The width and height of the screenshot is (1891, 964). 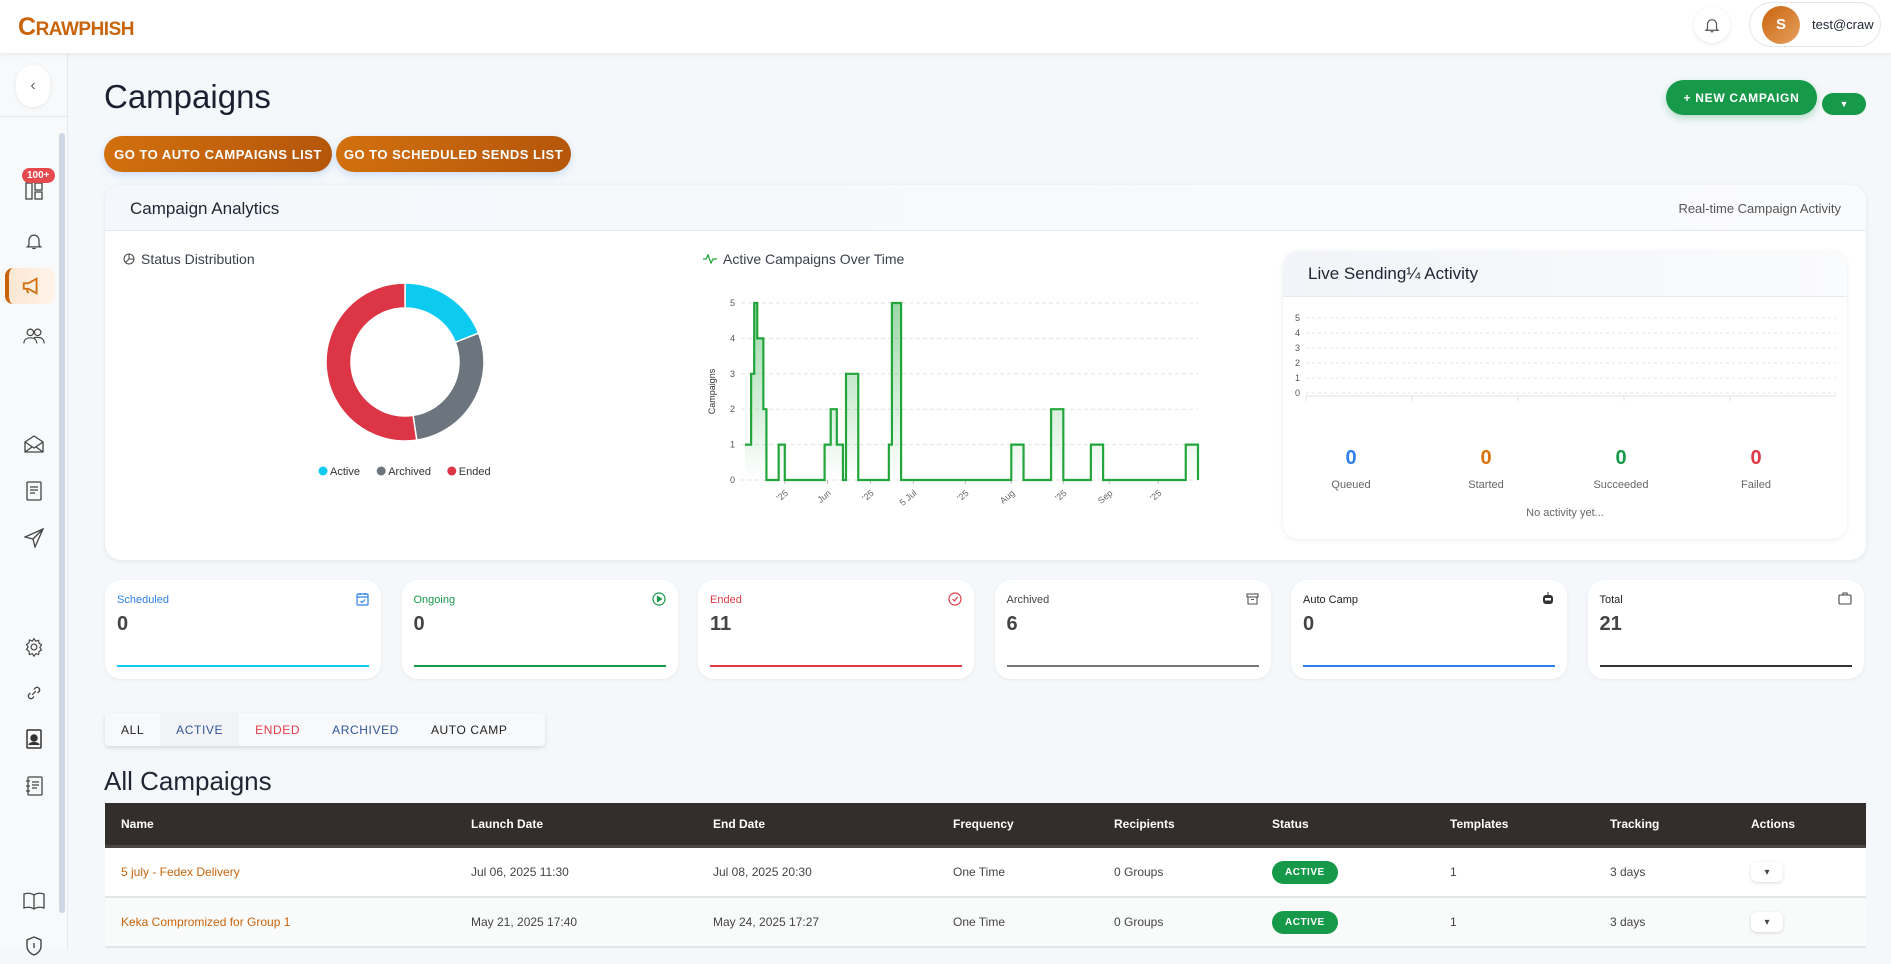 What do you see at coordinates (1252, 601) in the screenshot?
I see `archive-icon` at bounding box center [1252, 601].